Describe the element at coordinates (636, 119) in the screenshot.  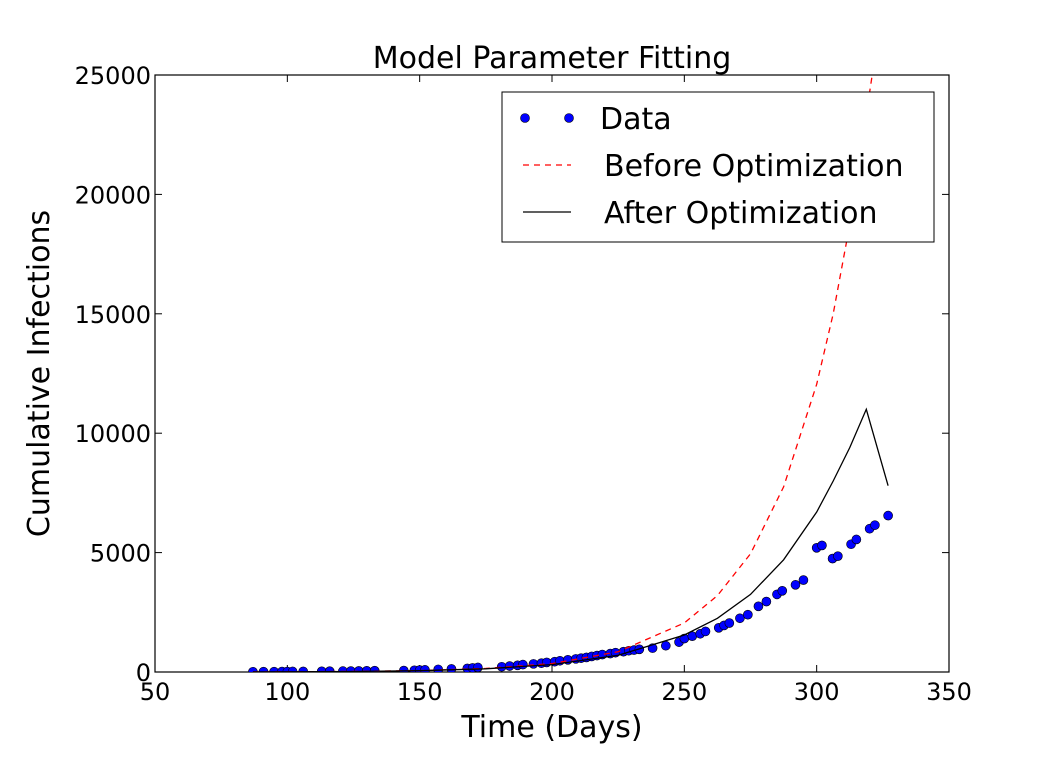
I see `legend-label: Data` at that location.